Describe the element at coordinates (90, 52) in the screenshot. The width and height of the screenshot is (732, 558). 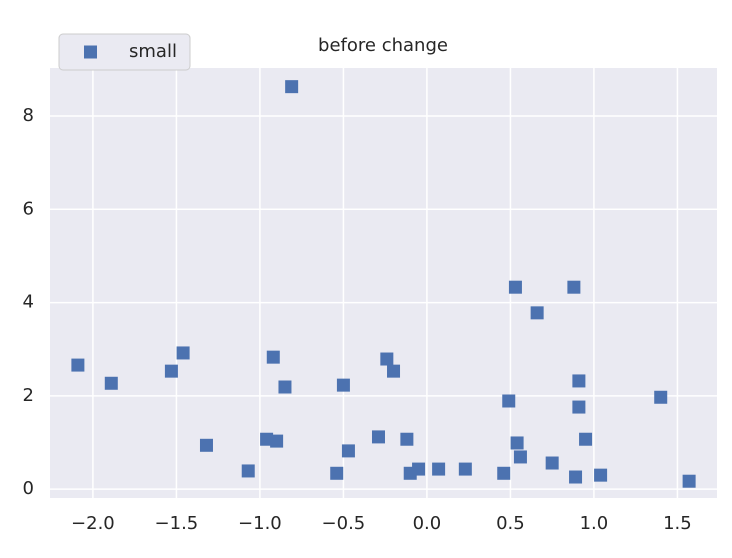
I see `legend-marker` at that location.